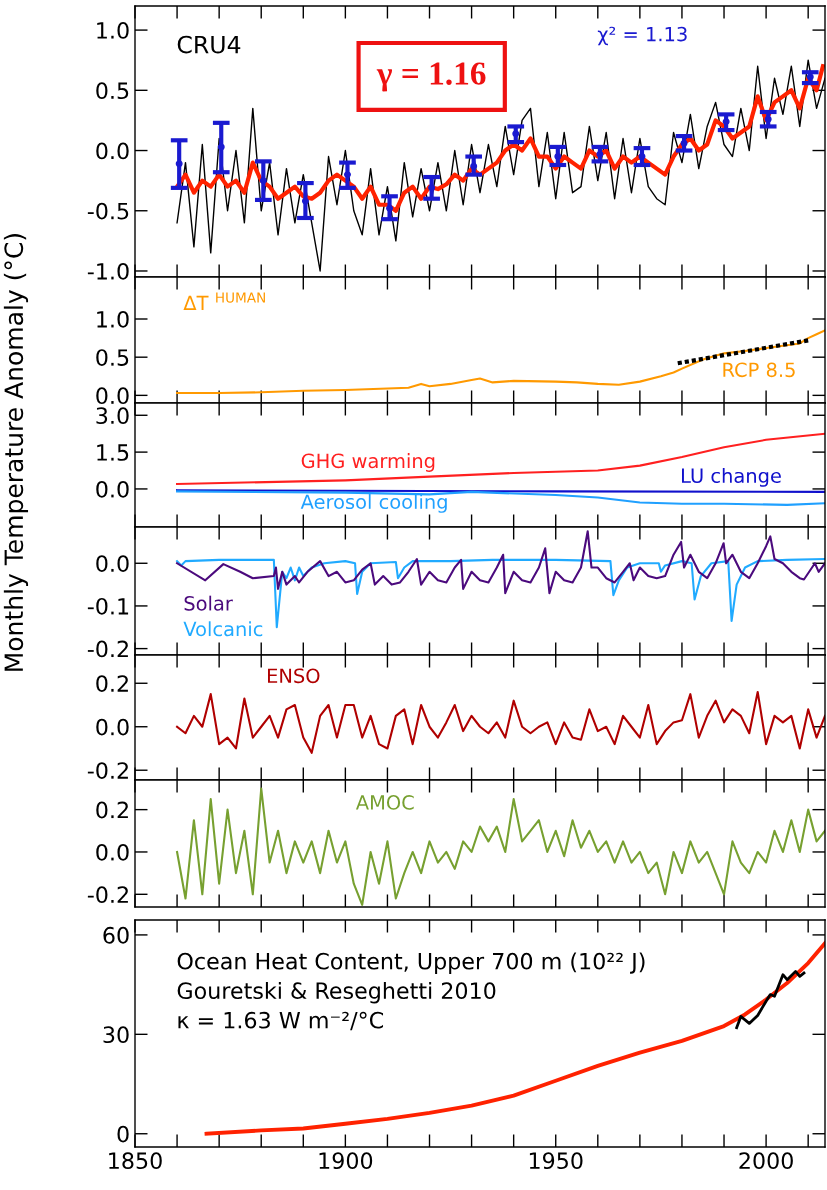 This screenshot has height=1190, width=827. I want to click on y-tick-label: -1.0, so click(108, 271).